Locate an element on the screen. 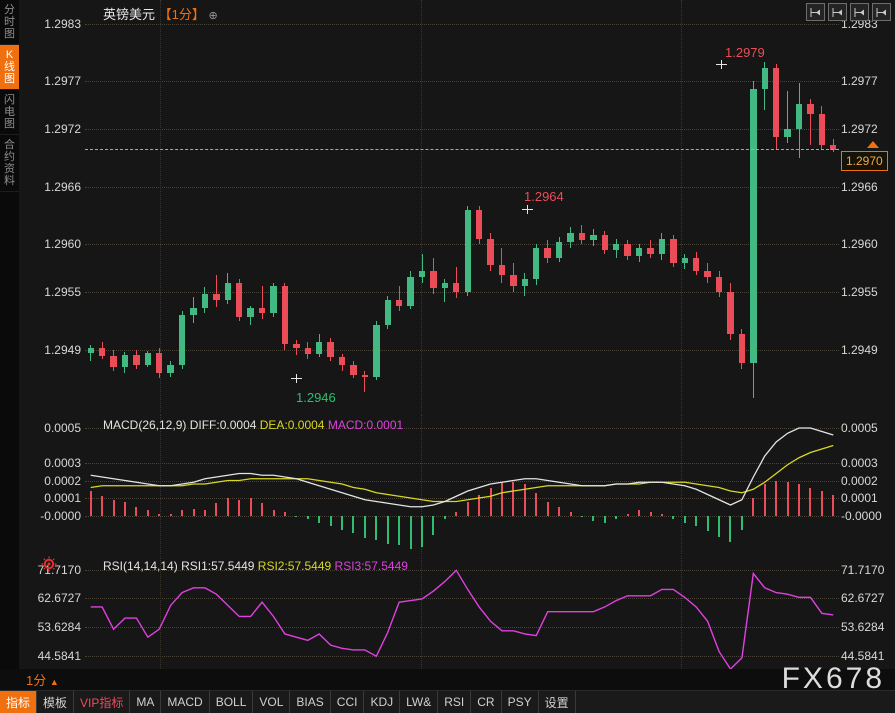 This screenshot has height=713, width=895. toolbar-rsi: RSI is located at coordinates (455, 702).